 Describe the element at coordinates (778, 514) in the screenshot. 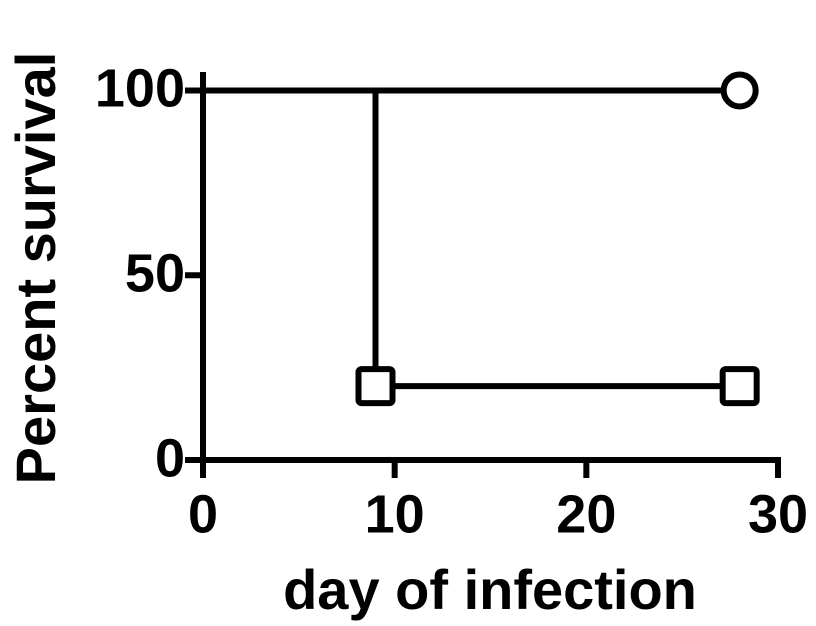

I see `x-tick-label: 30` at that location.